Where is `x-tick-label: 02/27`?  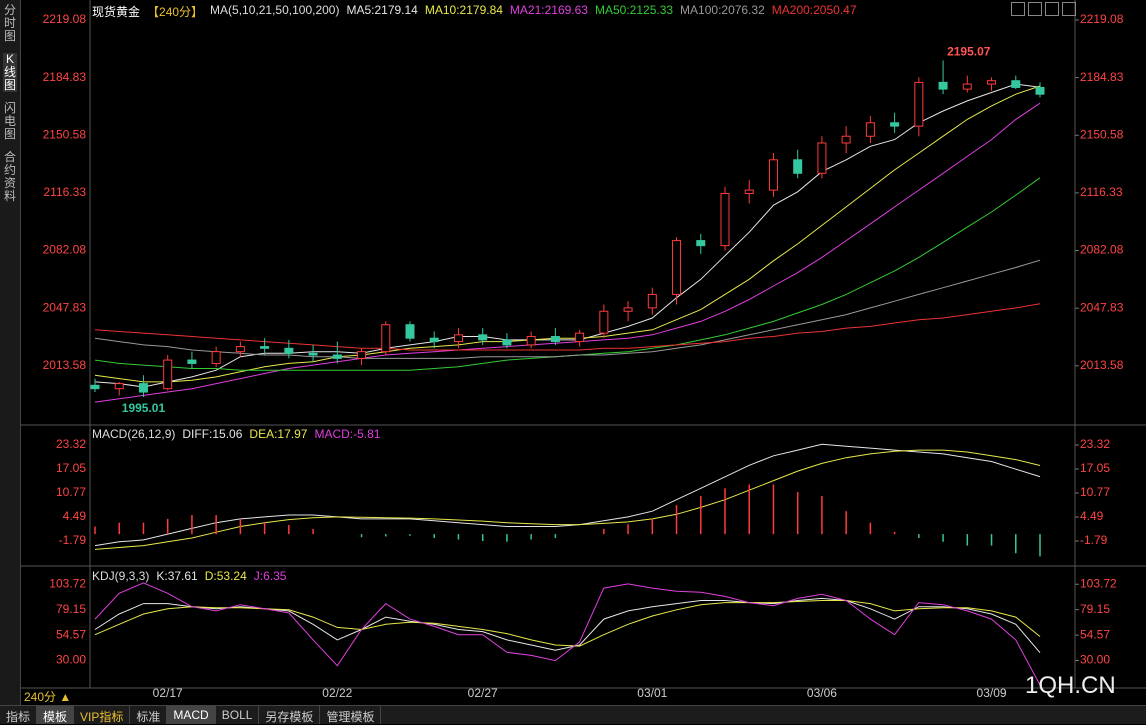 x-tick-label: 02/27 is located at coordinates (483, 693).